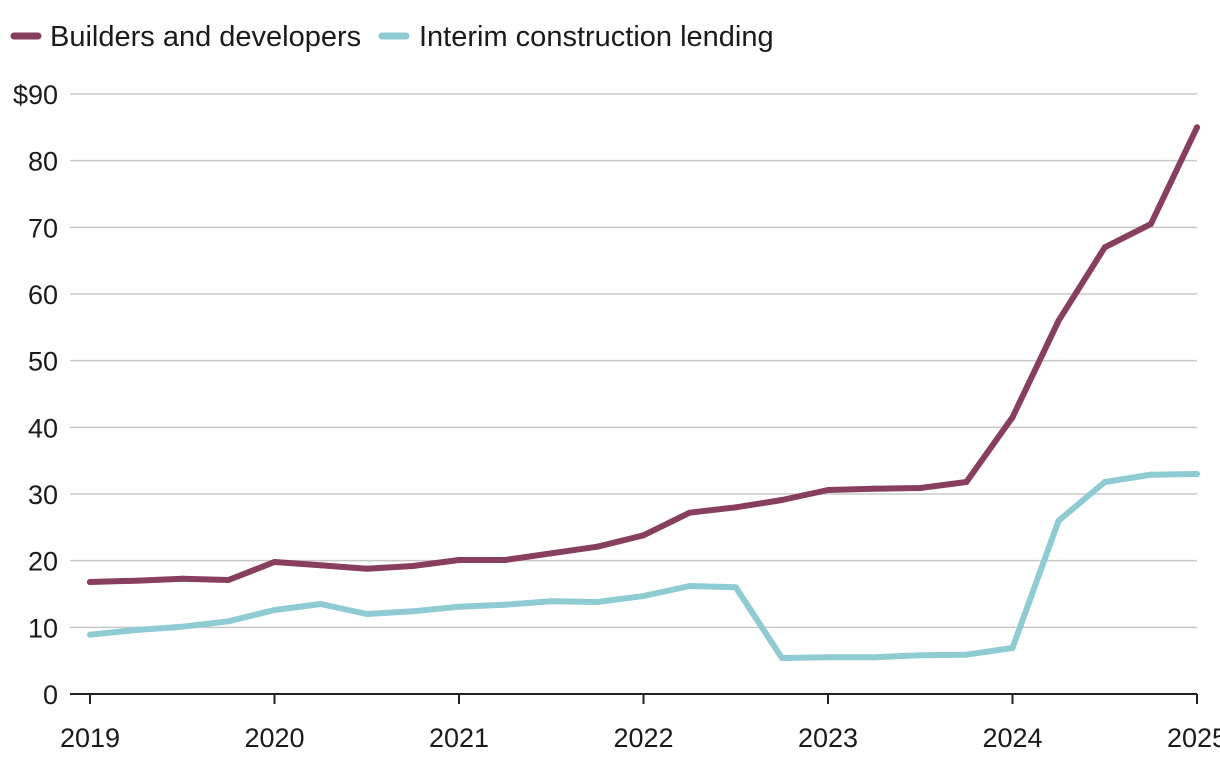  What do you see at coordinates (43, 362) in the screenshot?
I see `y-tick-label: 50` at bounding box center [43, 362].